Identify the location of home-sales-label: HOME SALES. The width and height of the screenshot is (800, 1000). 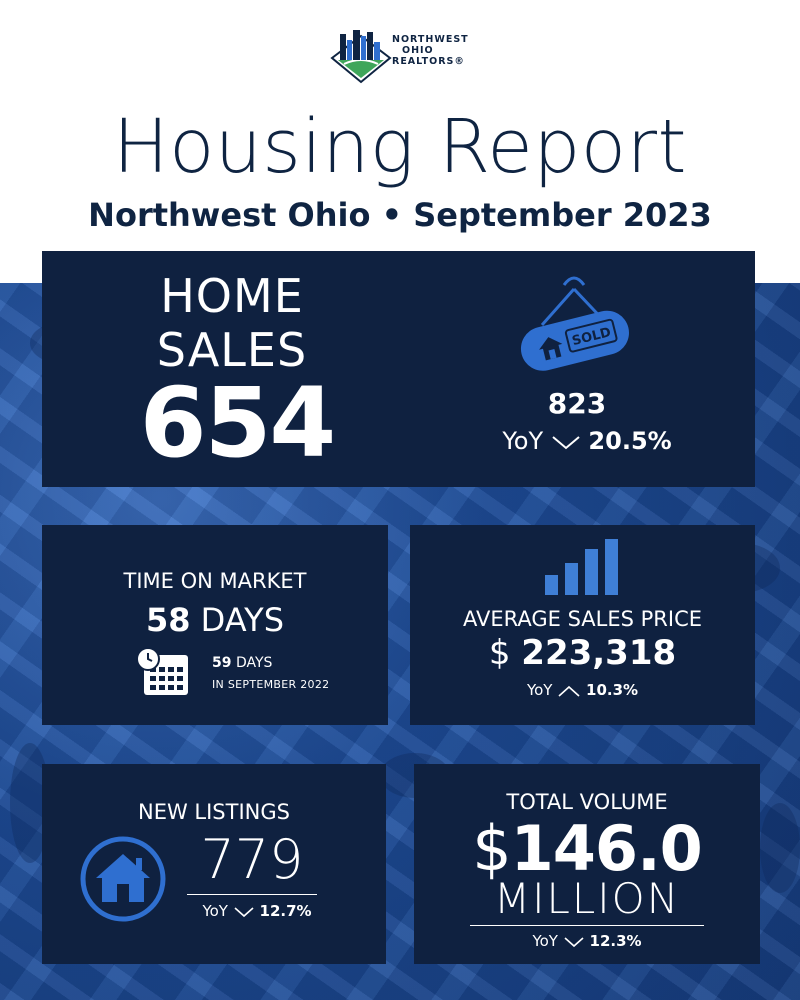
(232, 323).